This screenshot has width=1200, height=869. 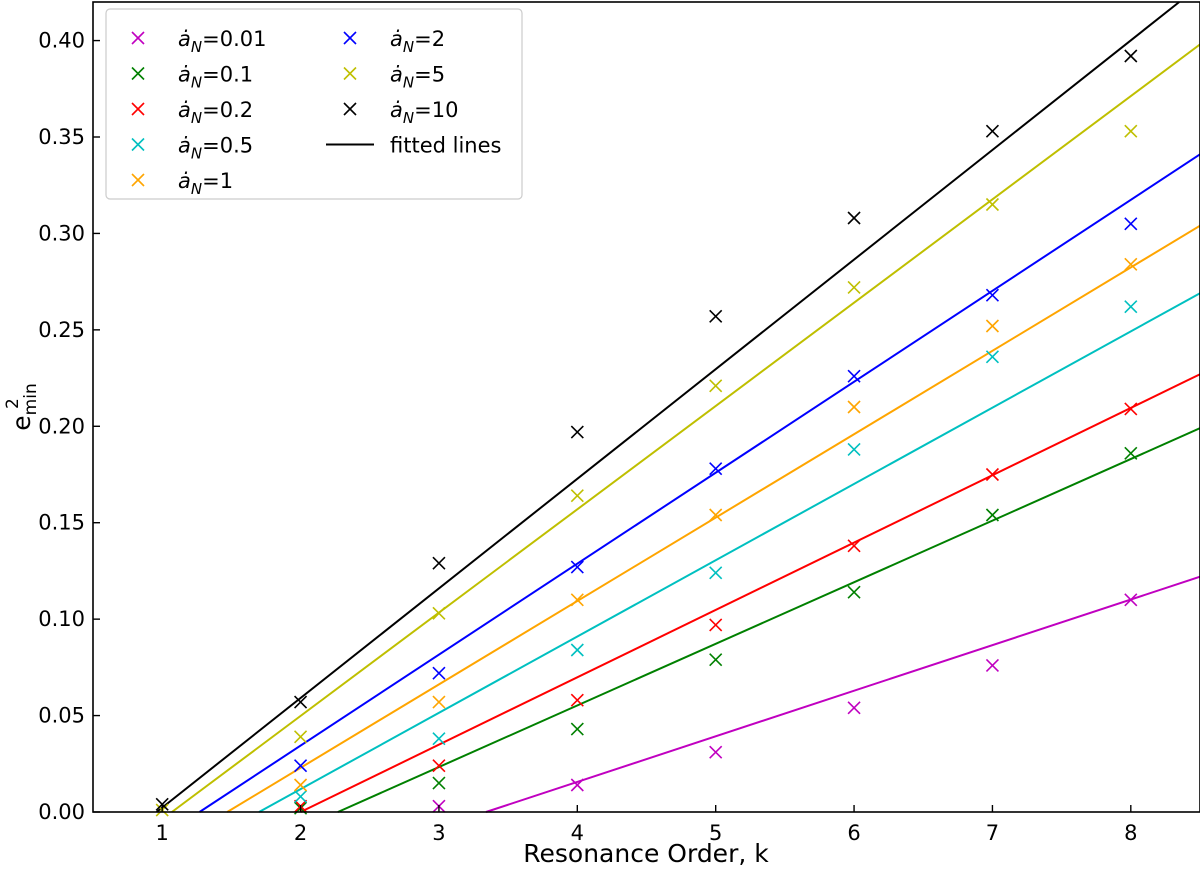 What do you see at coordinates (647, 825) in the screenshot?
I see `x-axis-ticks: 1 2 3 4 5 6 7 8` at bounding box center [647, 825].